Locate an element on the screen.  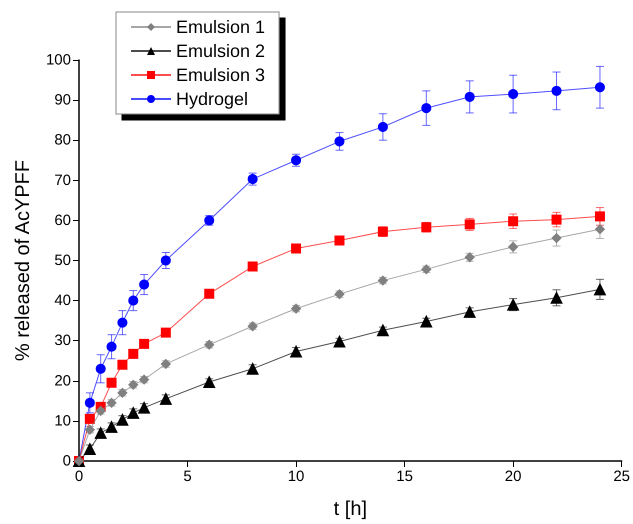
x-tick-label: 15 is located at coordinates (404, 476).